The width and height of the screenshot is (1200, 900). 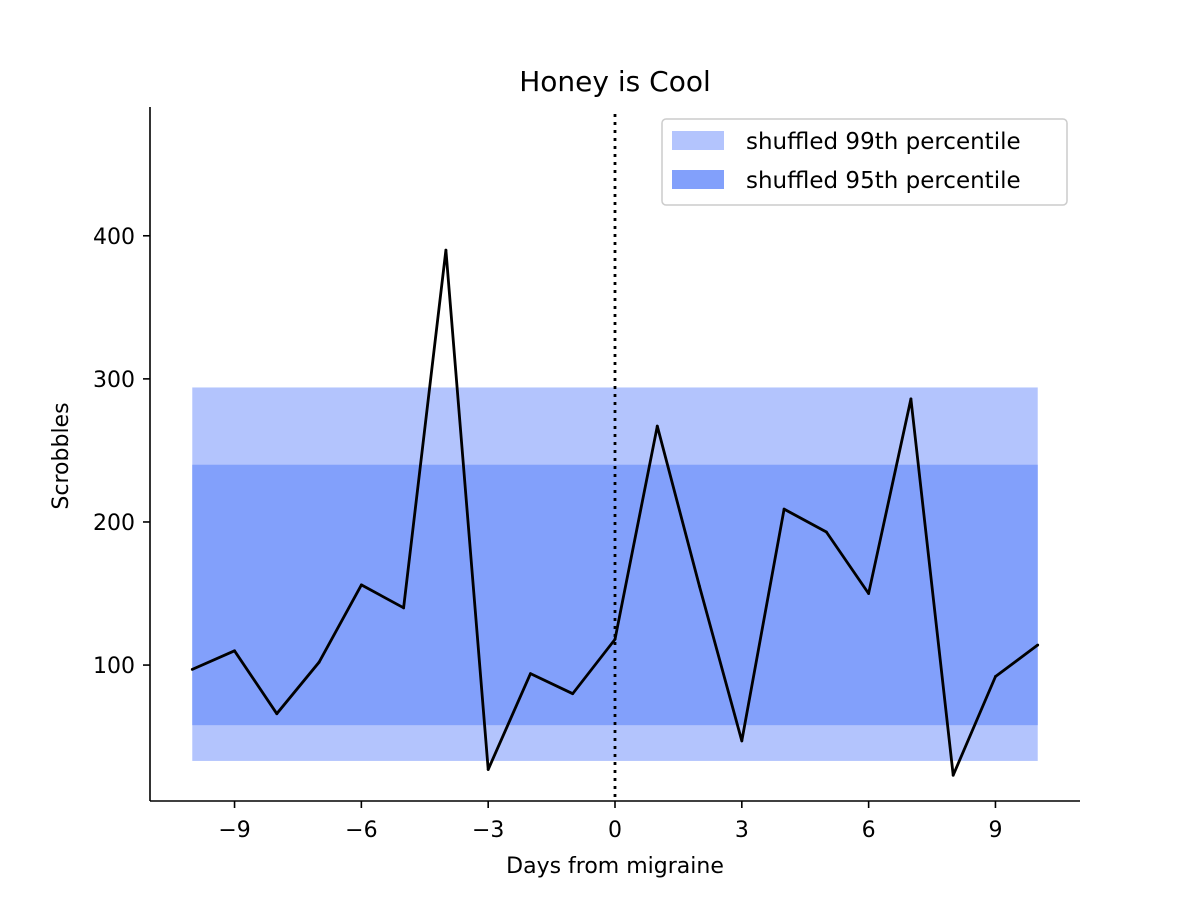 What do you see at coordinates (488, 830) in the screenshot?
I see `x-tick-label: −3` at bounding box center [488, 830].